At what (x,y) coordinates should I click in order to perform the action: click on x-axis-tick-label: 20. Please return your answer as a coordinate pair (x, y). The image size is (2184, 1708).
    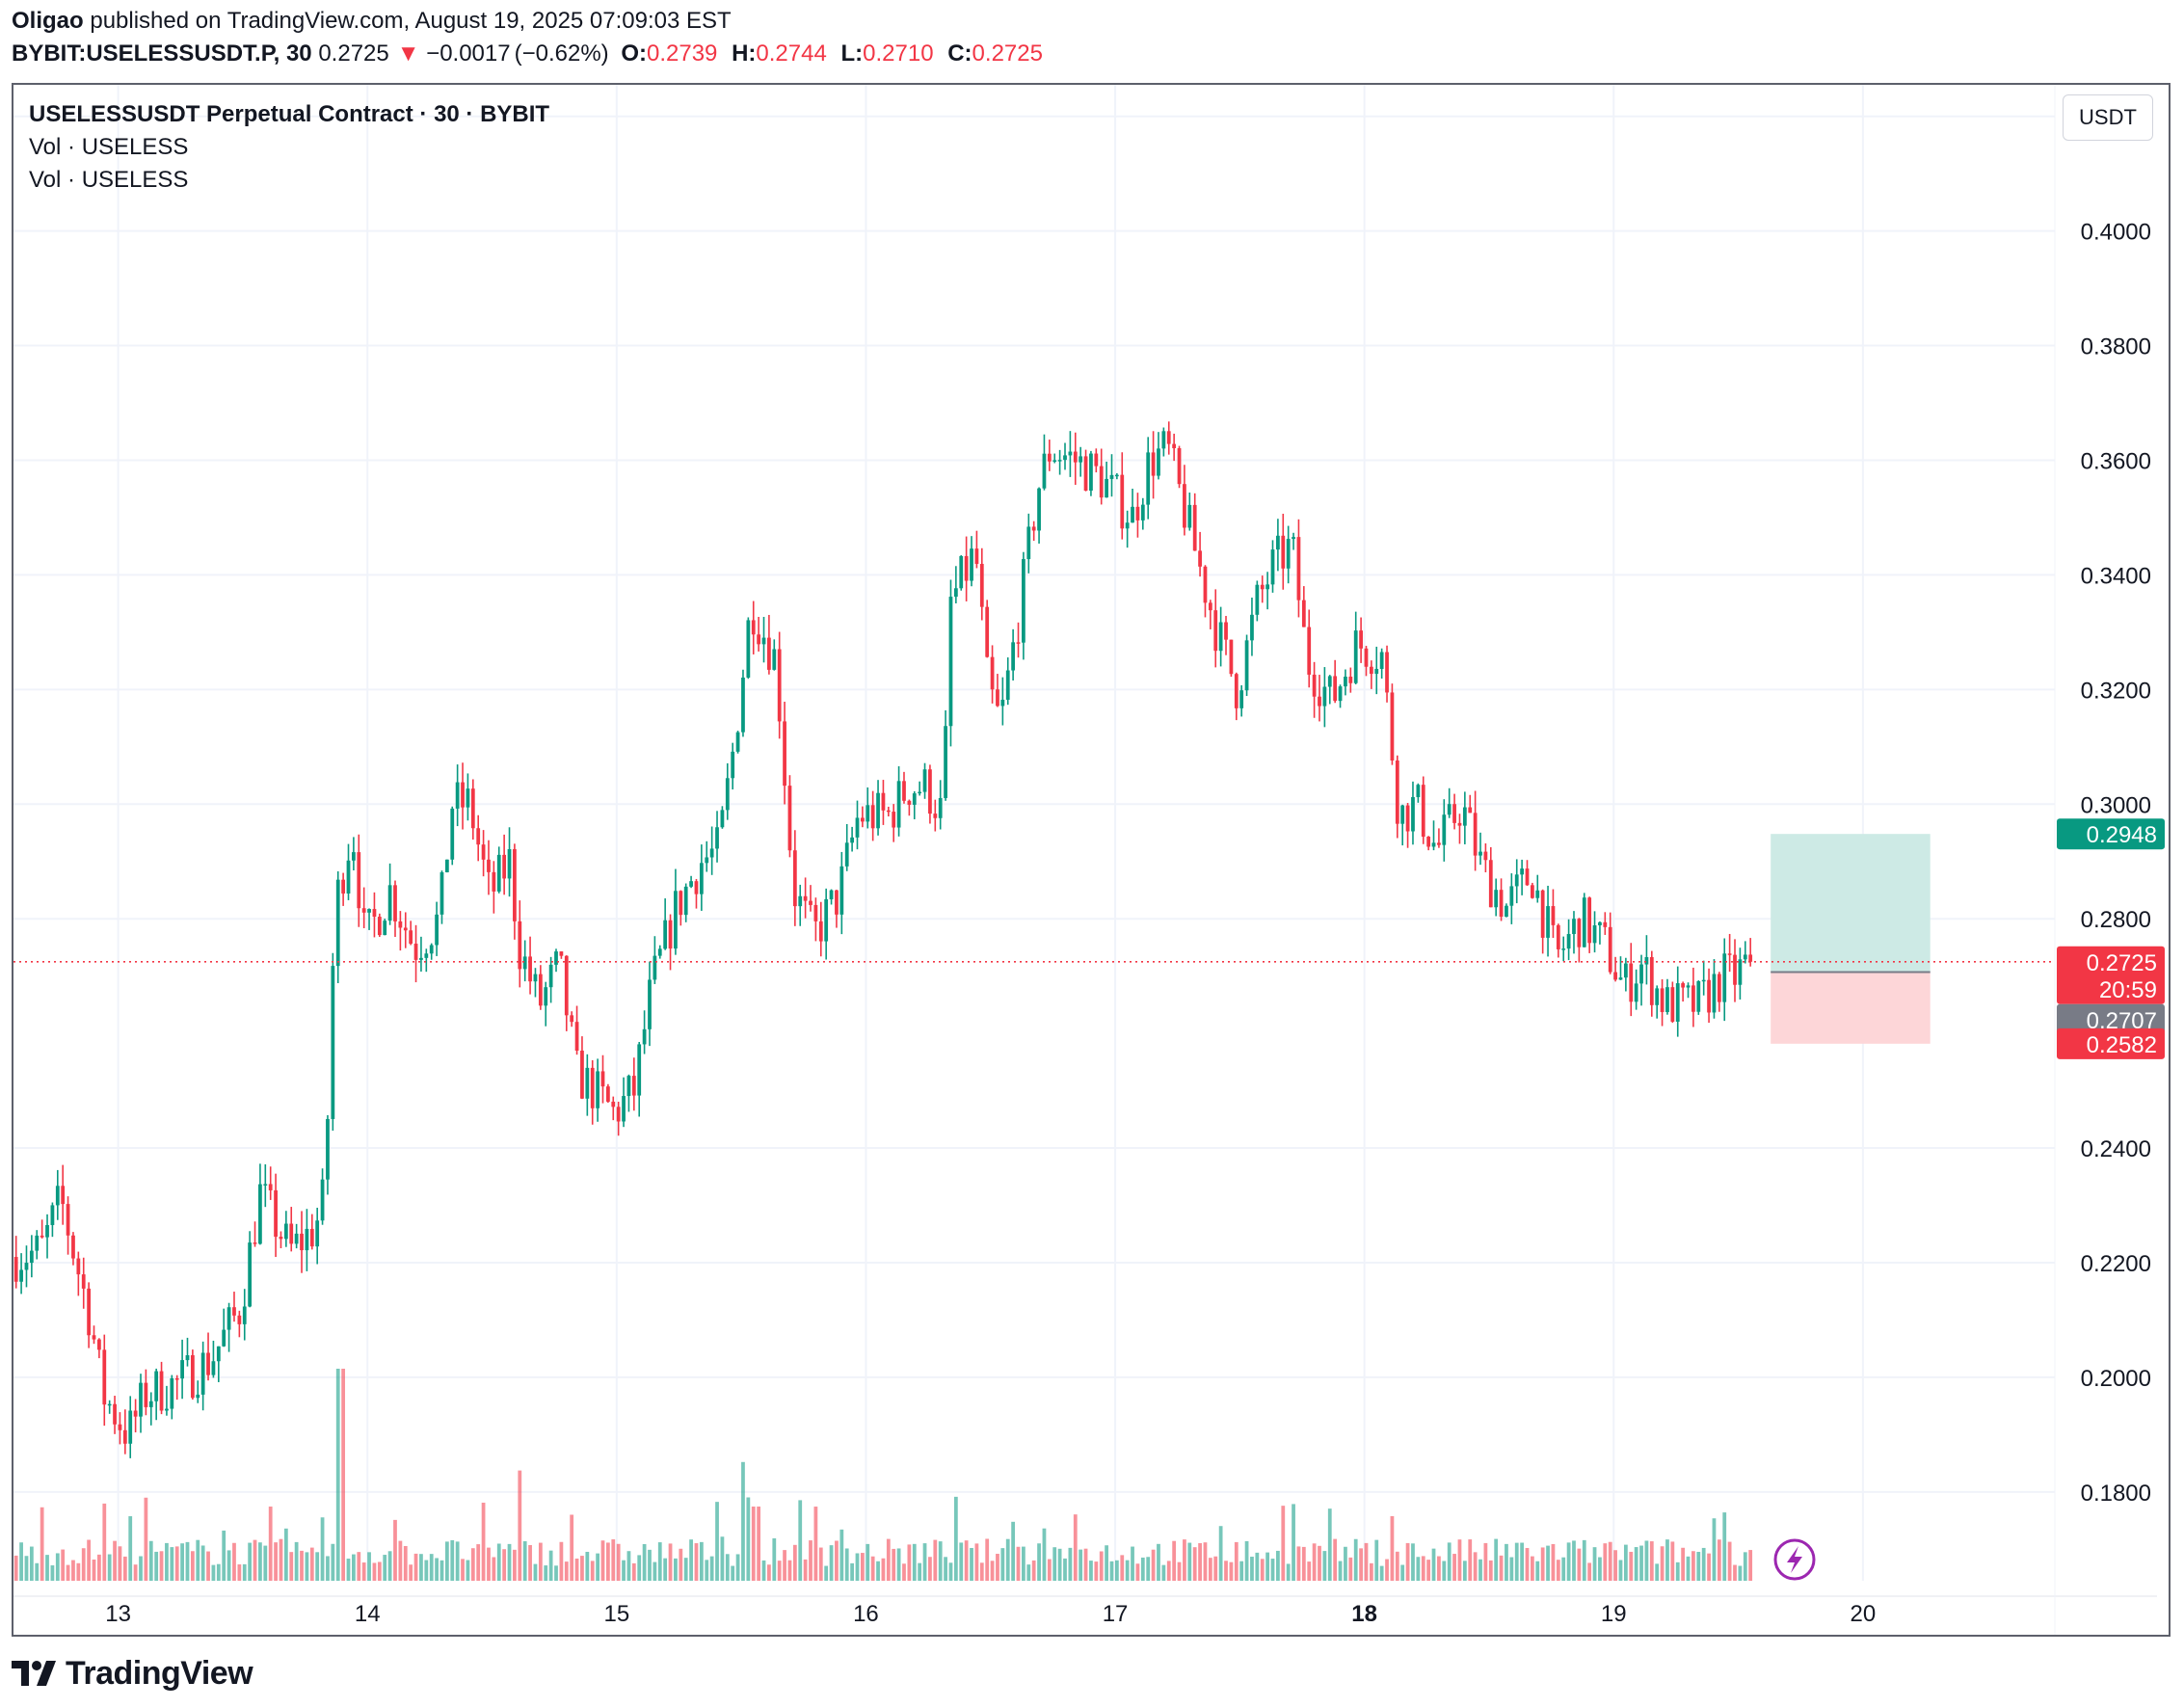
    Looking at the image, I should click on (1864, 1614).